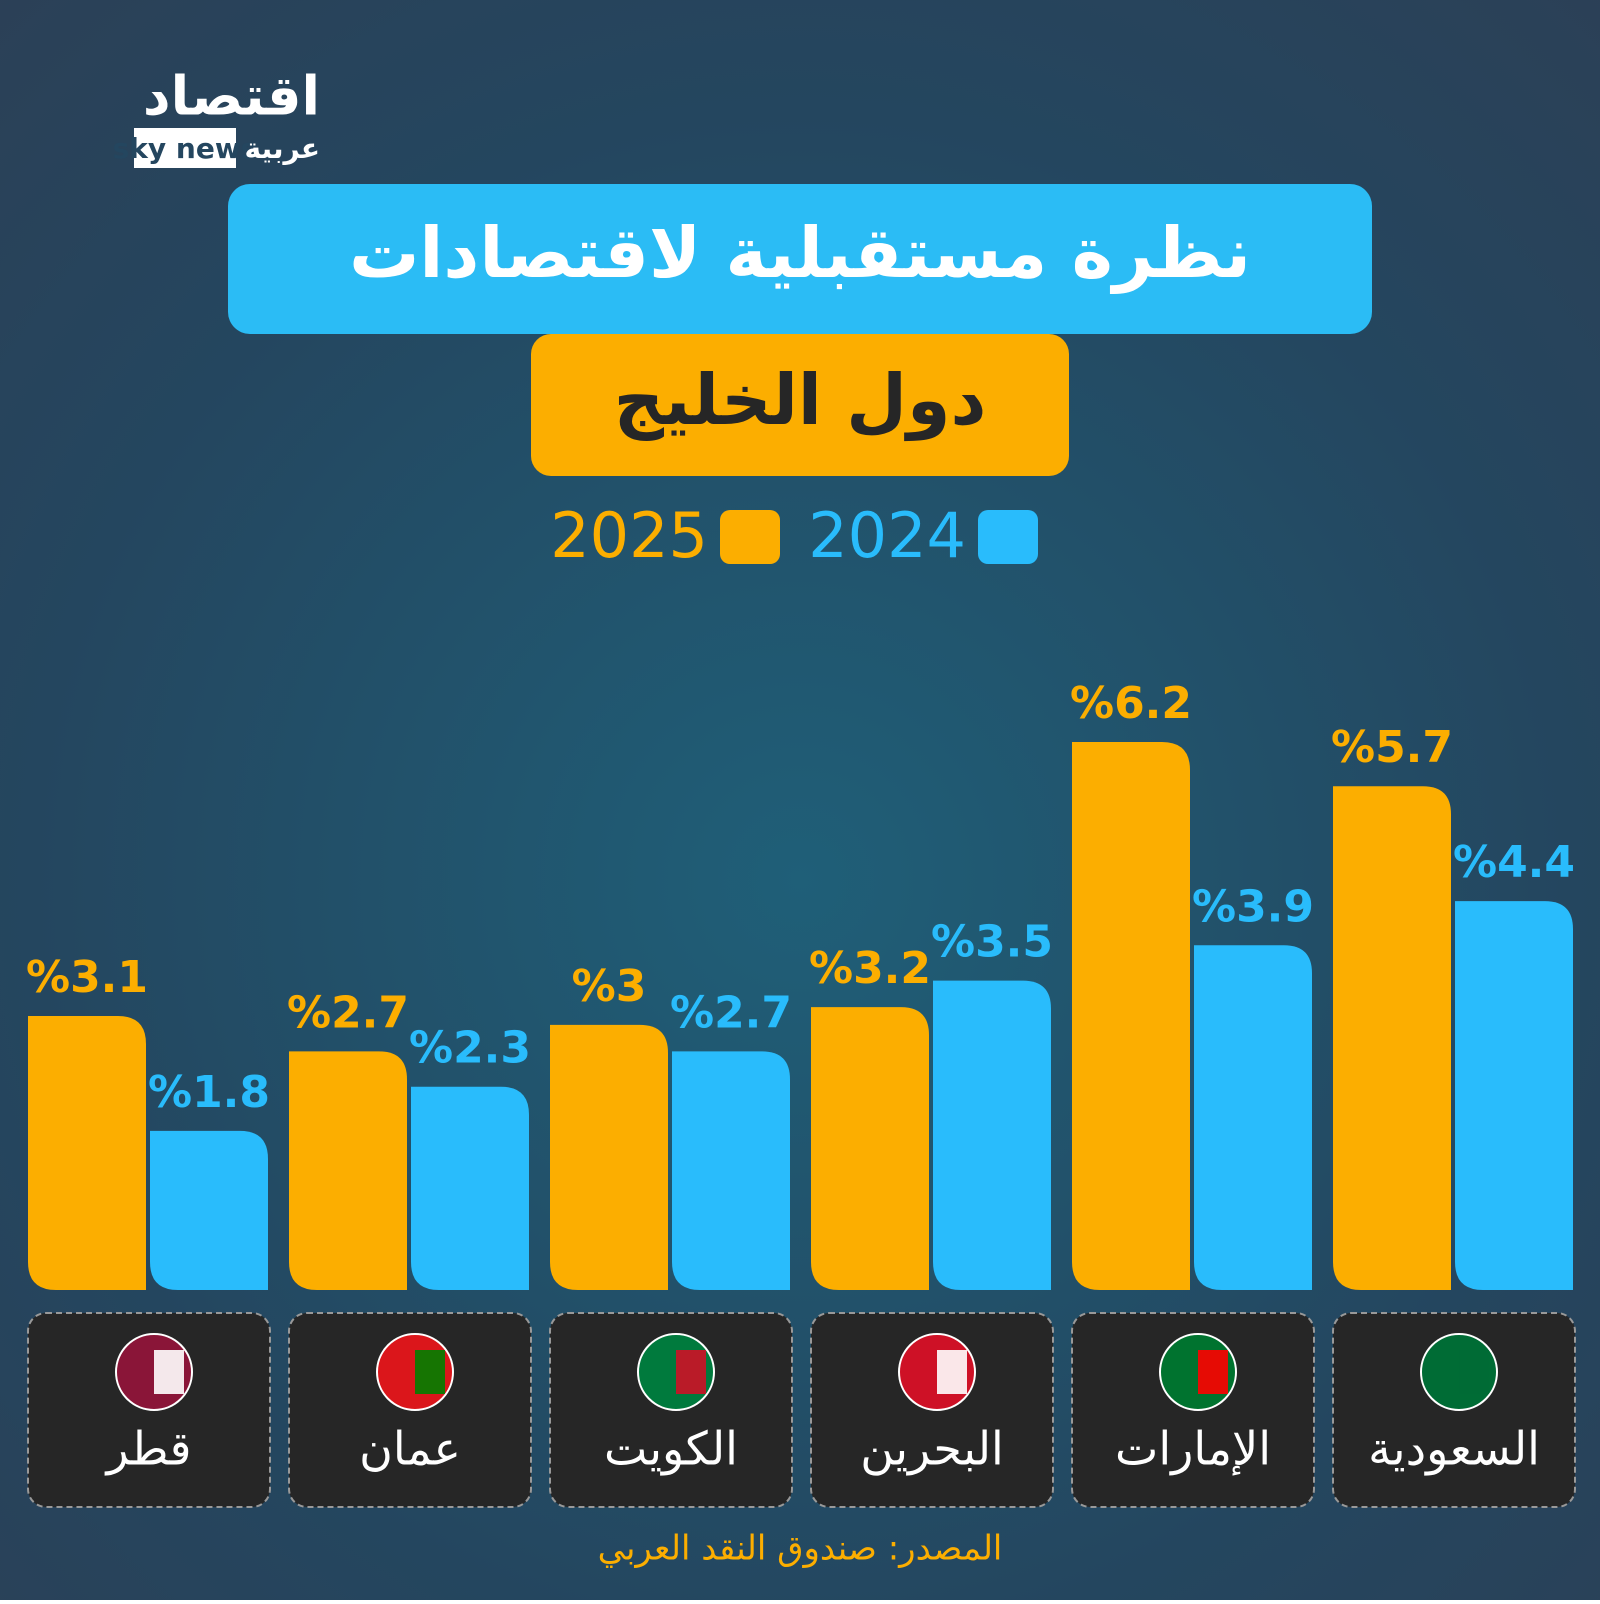  What do you see at coordinates (1454, 1449) in the screenshot?
I see `country-label: السعودية` at bounding box center [1454, 1449].